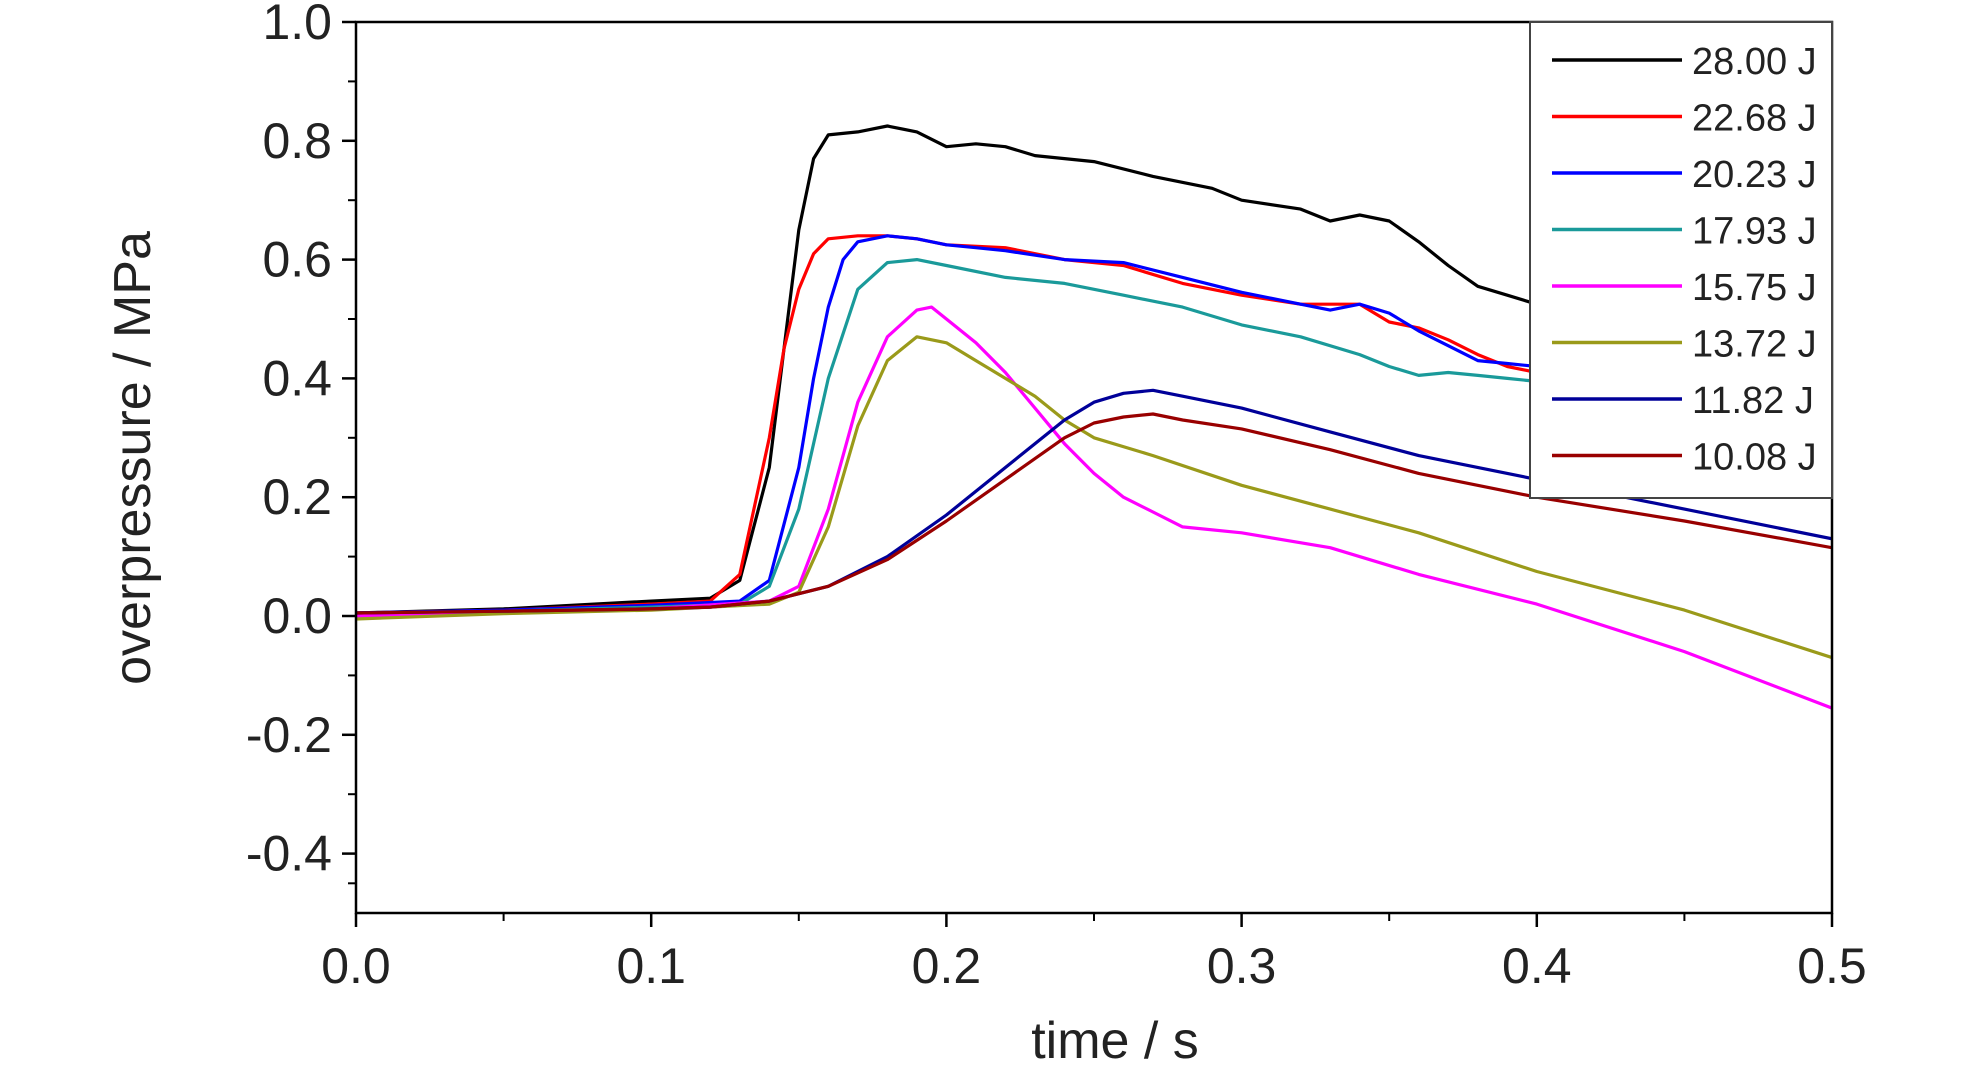  I want to click on y-tick-label-2: 0.0, so click(297, 616).